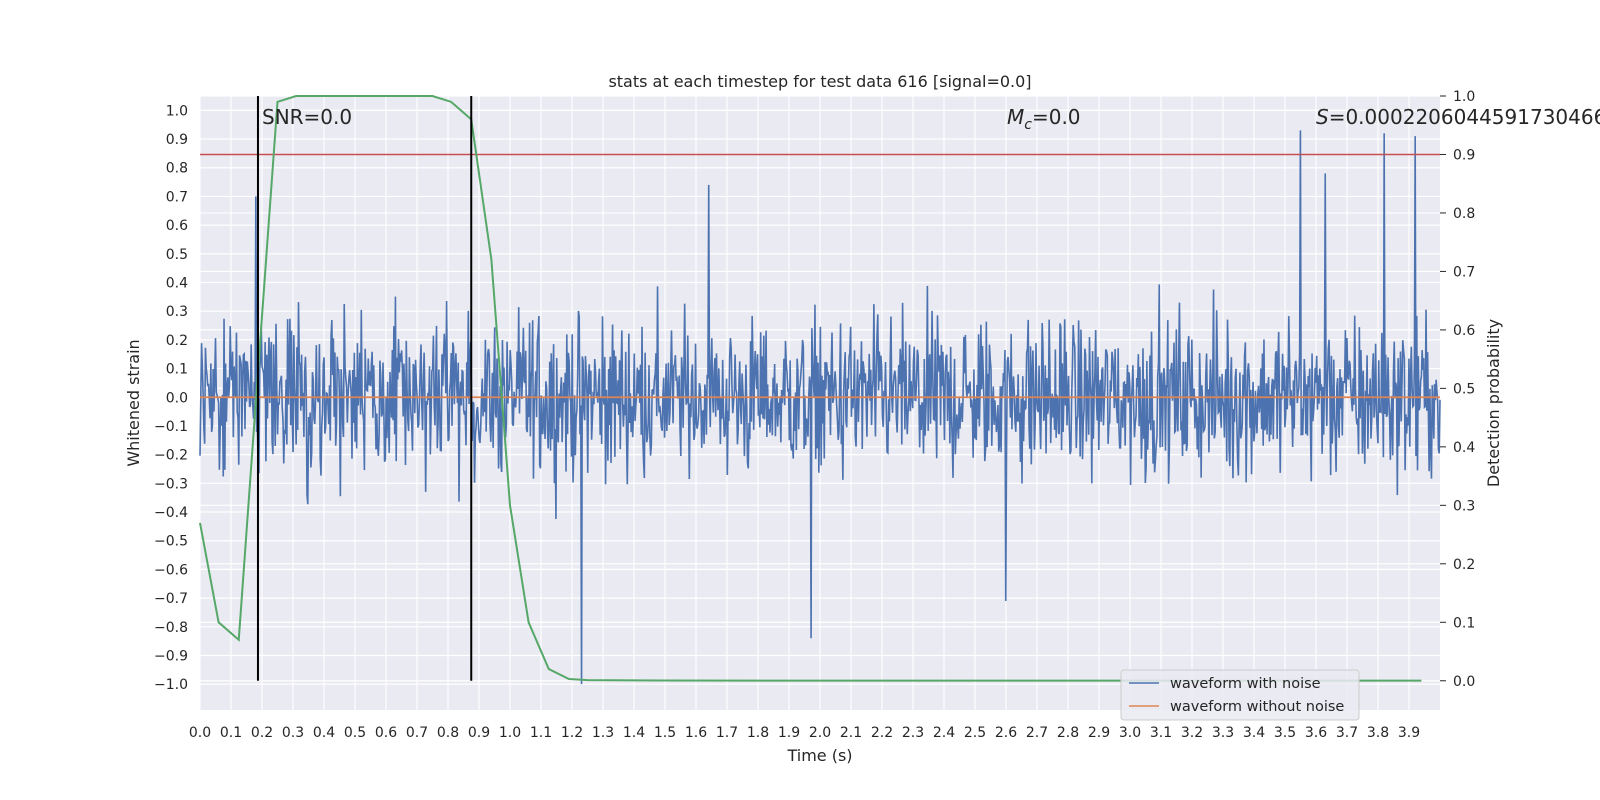  What do you see at coordinates (913, 733) in the screenshot?
I see `x-tick-label: 2.3` at bounding box center [913, 733].